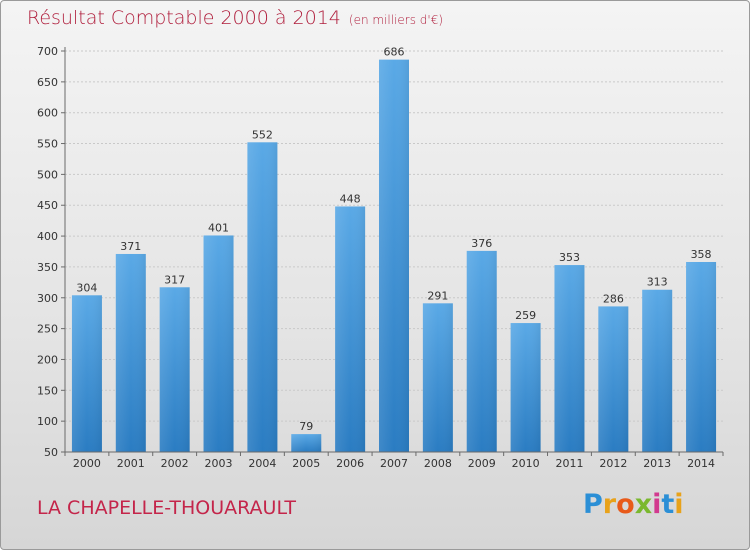 The image size is (750, 550). I want to click on x-tick-label: 2001, so click(131, 463).